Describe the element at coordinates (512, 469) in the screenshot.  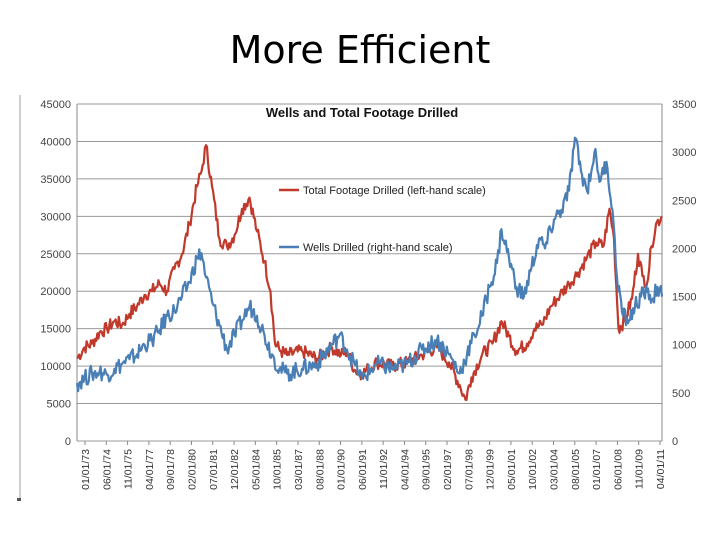
I see `x-tick-label: 05/01/01` at that location.